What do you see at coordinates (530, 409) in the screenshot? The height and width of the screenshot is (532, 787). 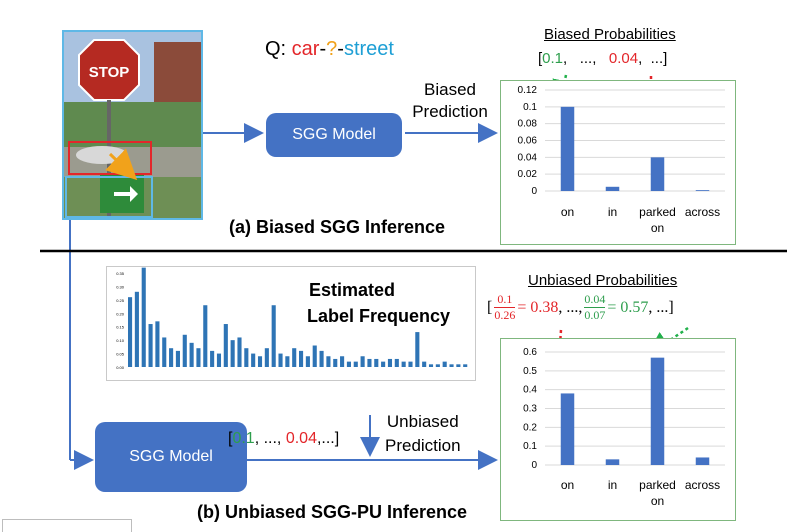 I see `y-tick-label: 0.3` at bounding box center [530, 409].